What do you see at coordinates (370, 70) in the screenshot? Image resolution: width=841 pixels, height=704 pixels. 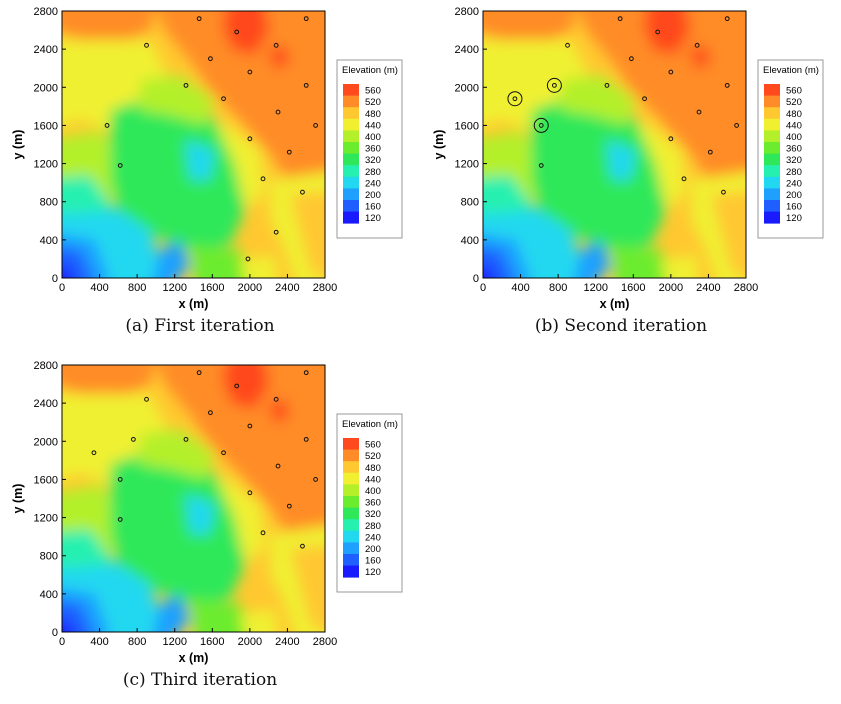 I see `legend-title: Elevation (m)` at bounding box center [370, 70].